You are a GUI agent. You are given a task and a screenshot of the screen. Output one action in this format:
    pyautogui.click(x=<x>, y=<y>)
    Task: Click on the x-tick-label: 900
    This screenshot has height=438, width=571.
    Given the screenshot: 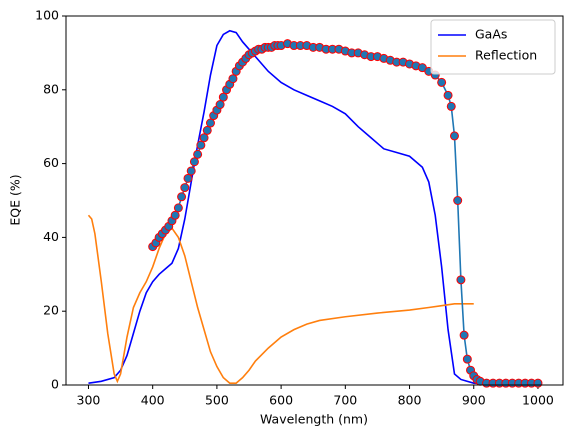 What is the action you would take?
    pyautogui.click(x=474, y=400)
    